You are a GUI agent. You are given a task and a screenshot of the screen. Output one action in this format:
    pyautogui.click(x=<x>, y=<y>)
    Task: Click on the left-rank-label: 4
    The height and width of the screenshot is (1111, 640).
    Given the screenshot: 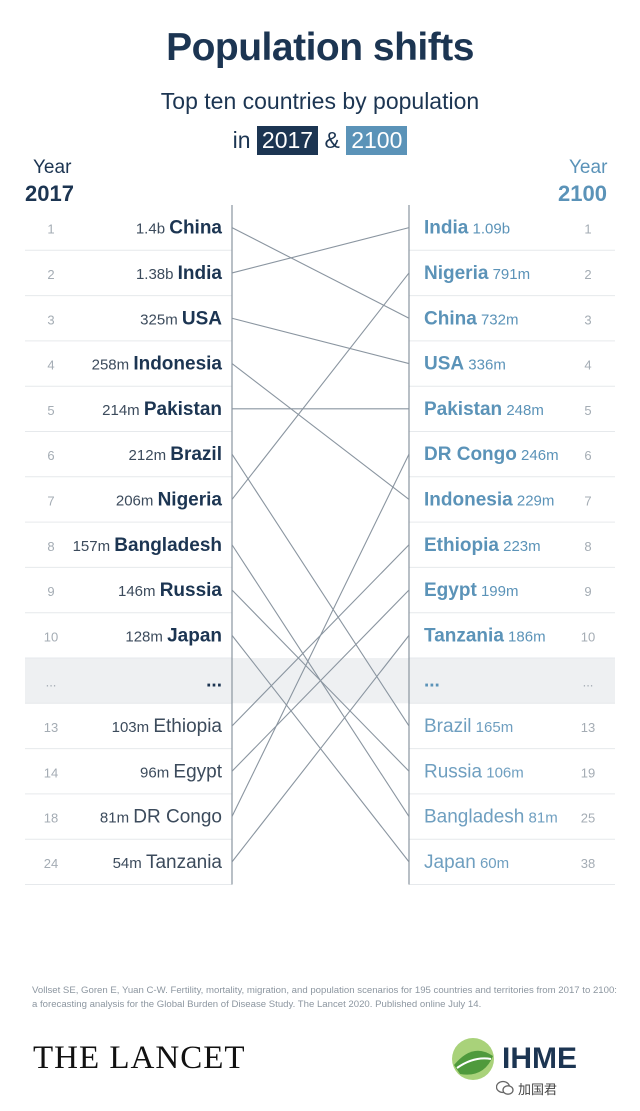 What is the action you would take?
    pyautogui.click(x=50, y=365)
    